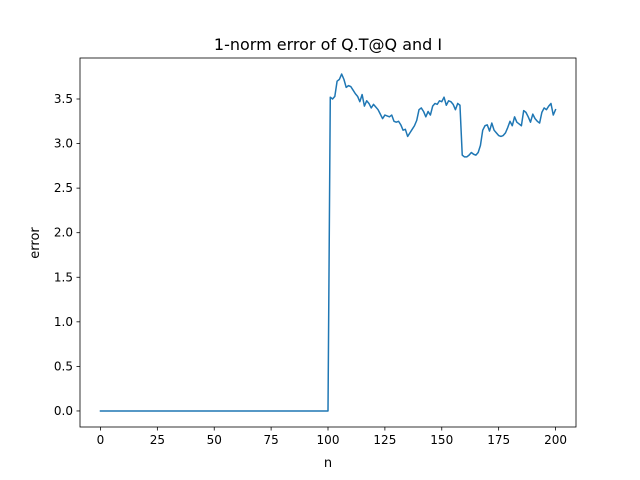 This screenshot has height=480, width=640. Describe the element at coordinates (328, 463) in the screenshot. I see `x-axis-label: n` at that location.